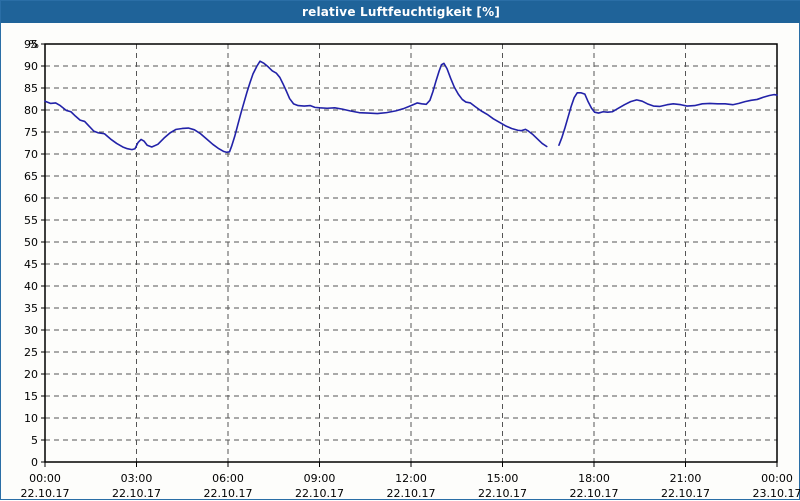 The image size is (800, 501). Describe the element at coordinates (31, 66) in the screenshot. I see `y-axis-tick-label: 90` at that location.